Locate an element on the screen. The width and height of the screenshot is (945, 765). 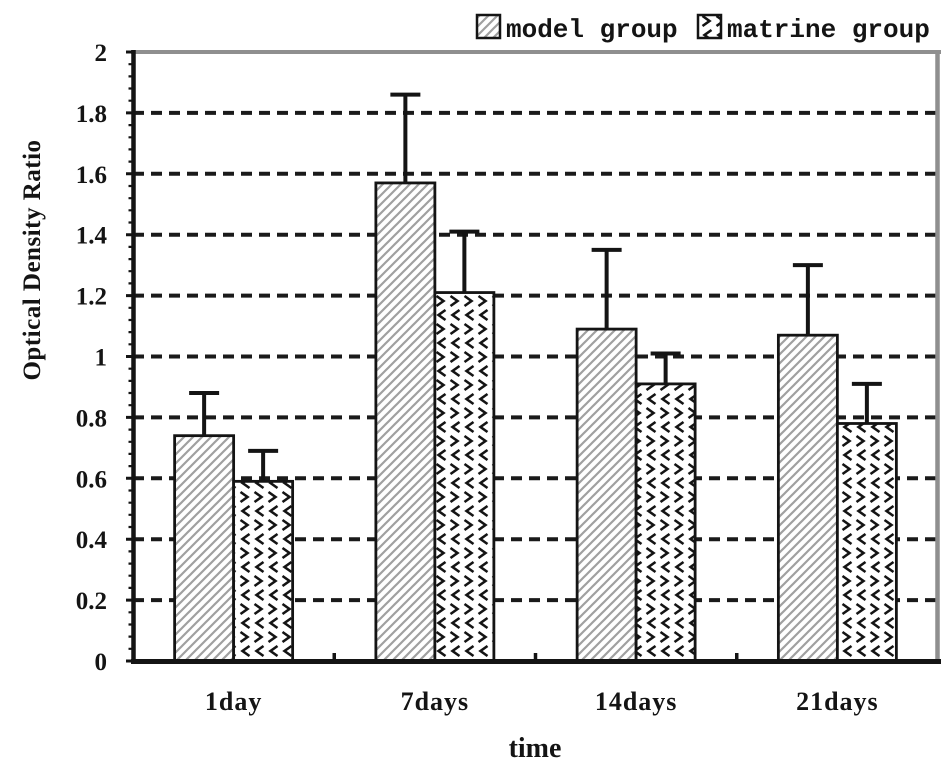
bar-matrine-group-14days is located at coordinates (665, 522).